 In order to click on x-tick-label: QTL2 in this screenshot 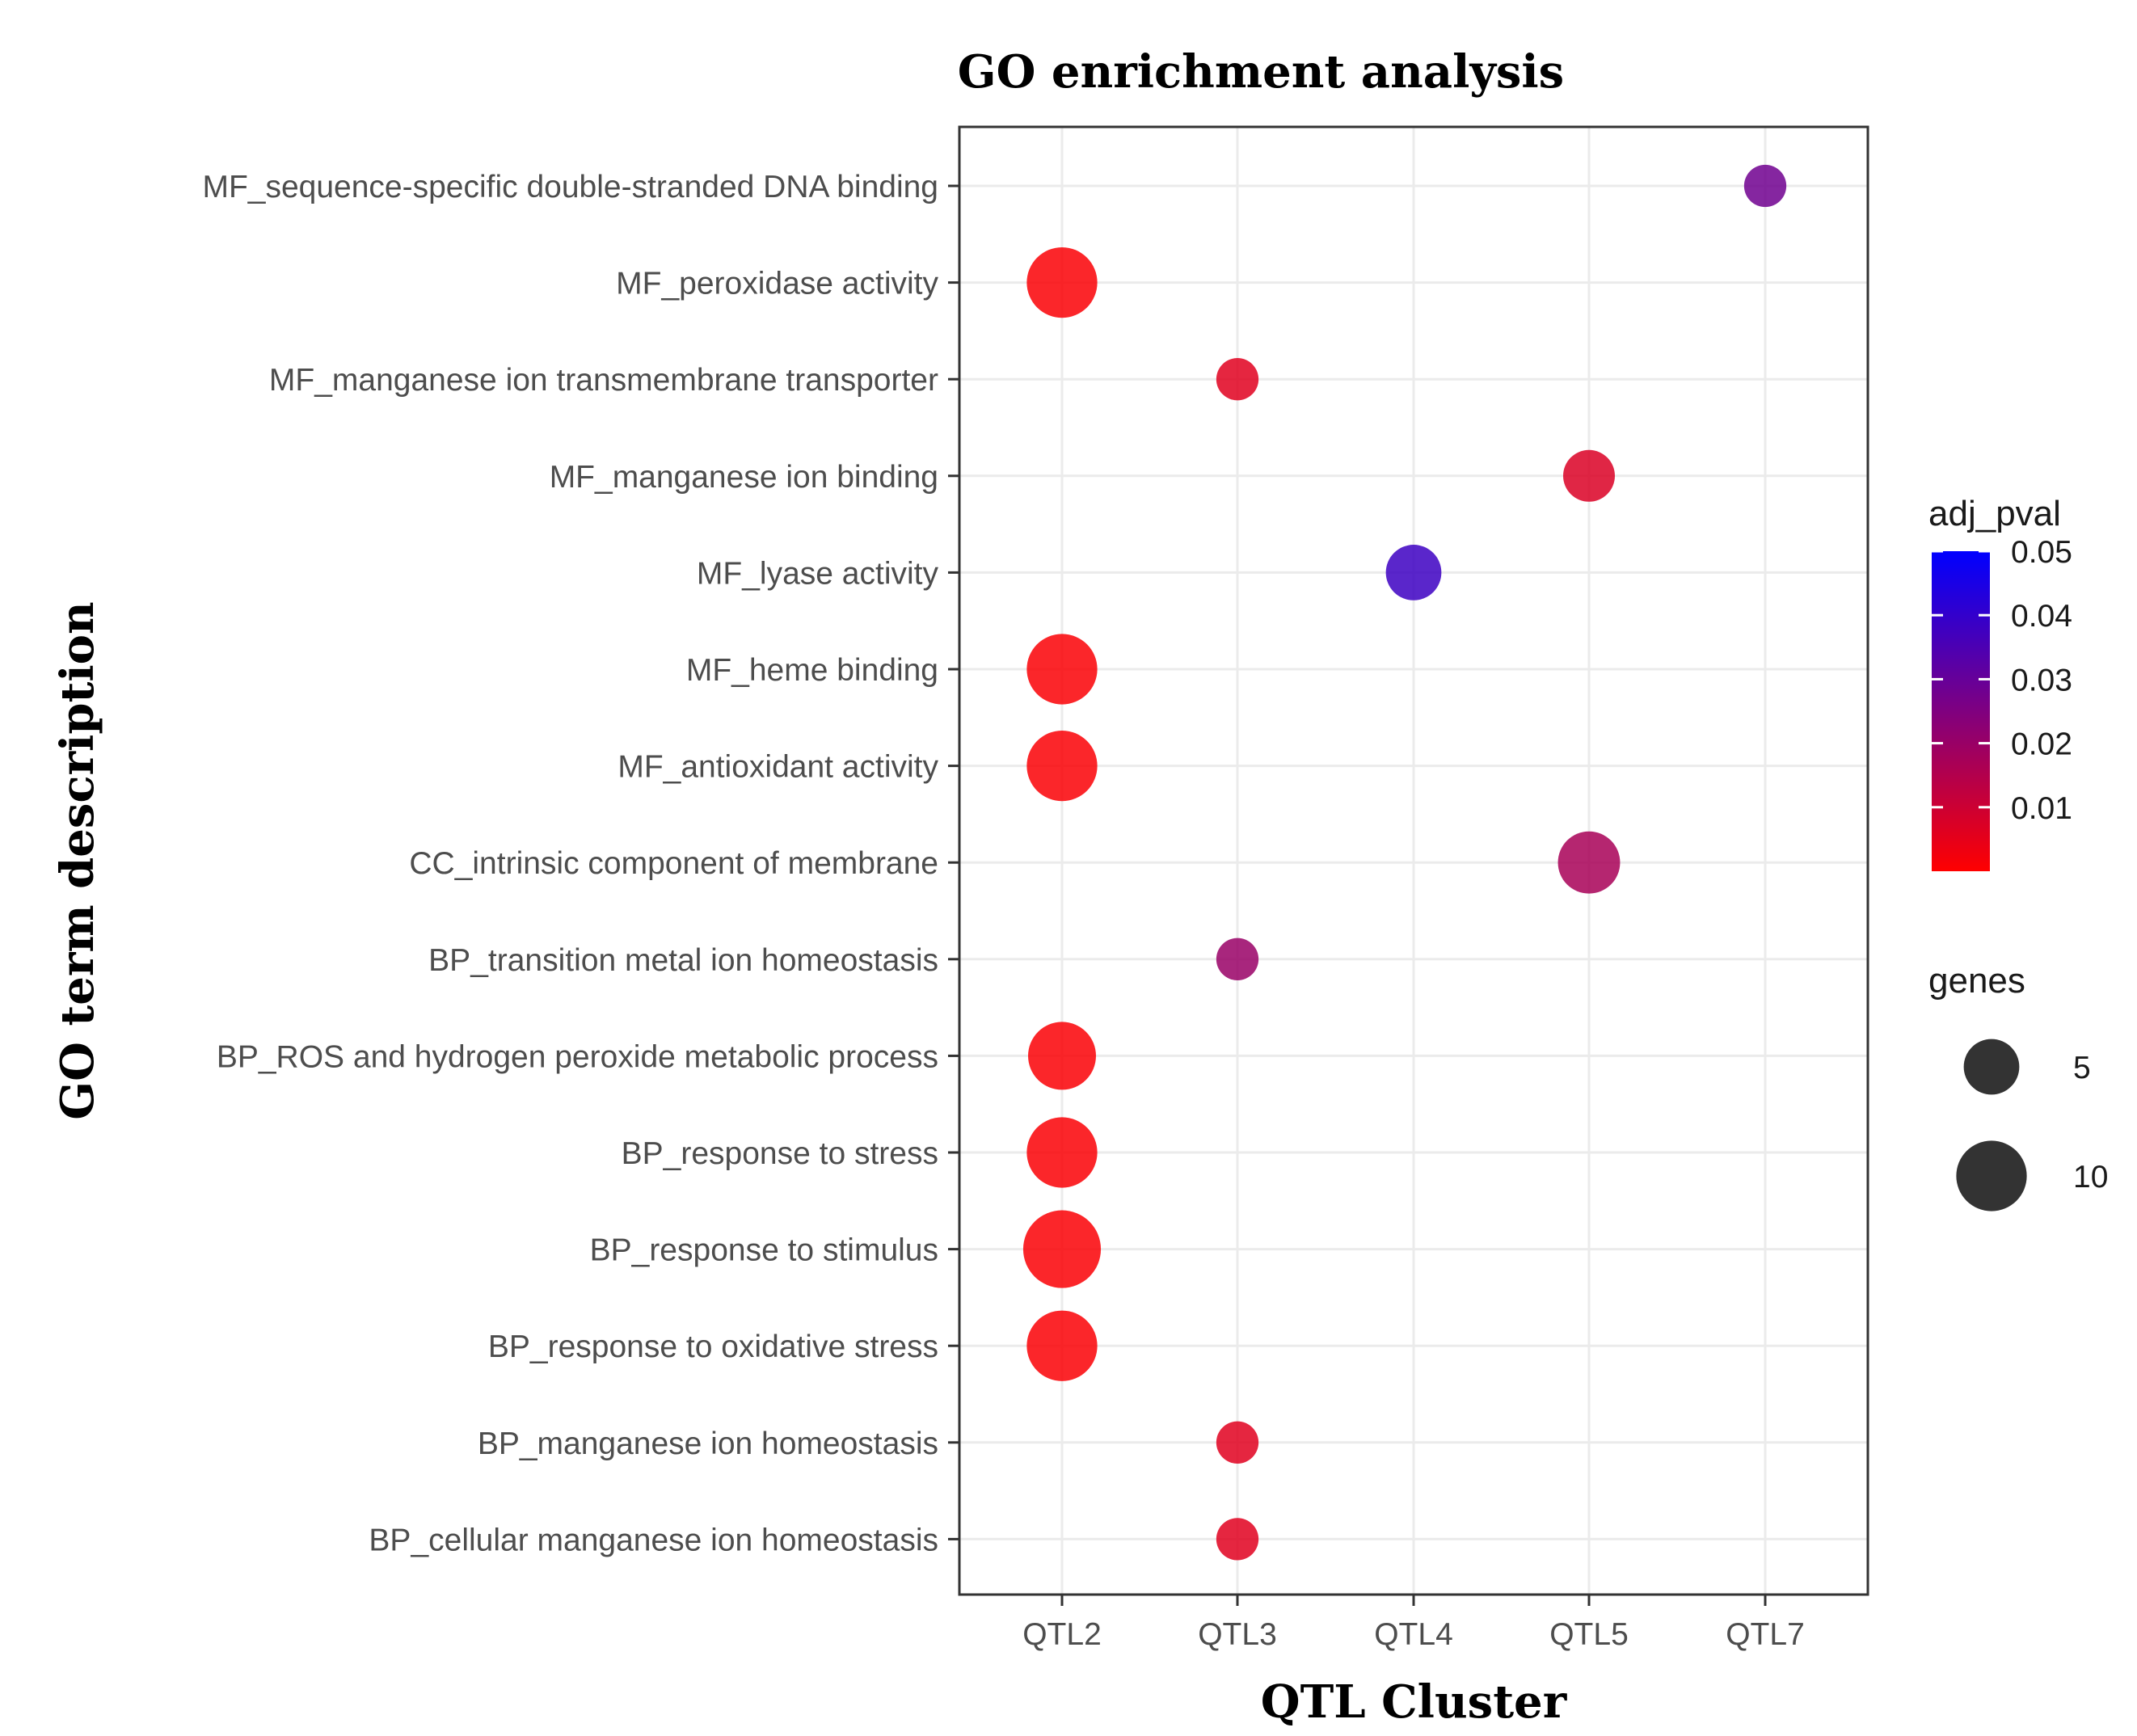, I will do `click(1062, 1634)`.